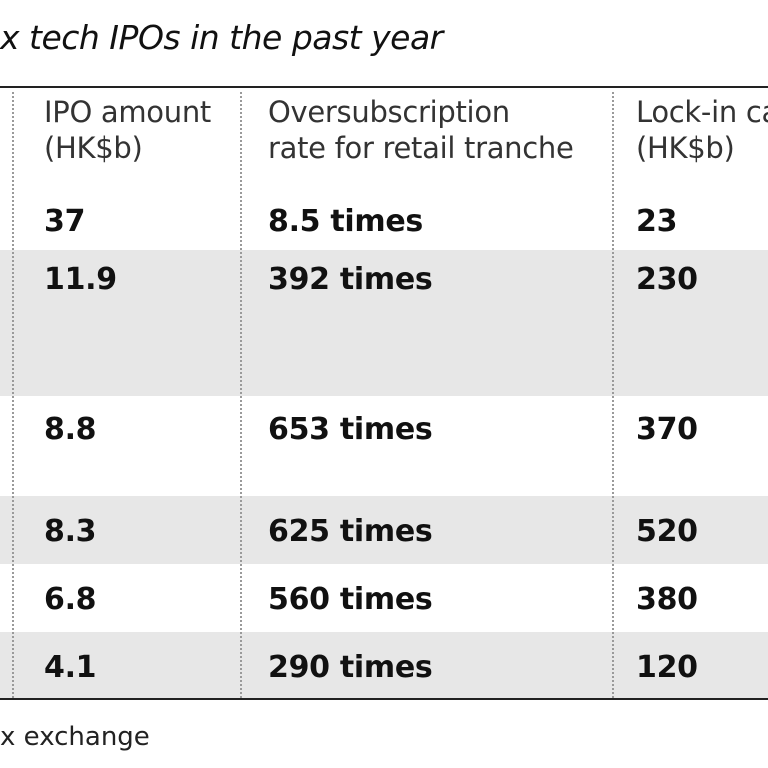 This screenshot has width=768, height=768. I want to click on cell-ipo-amount: 8.3, so click(70, 531).